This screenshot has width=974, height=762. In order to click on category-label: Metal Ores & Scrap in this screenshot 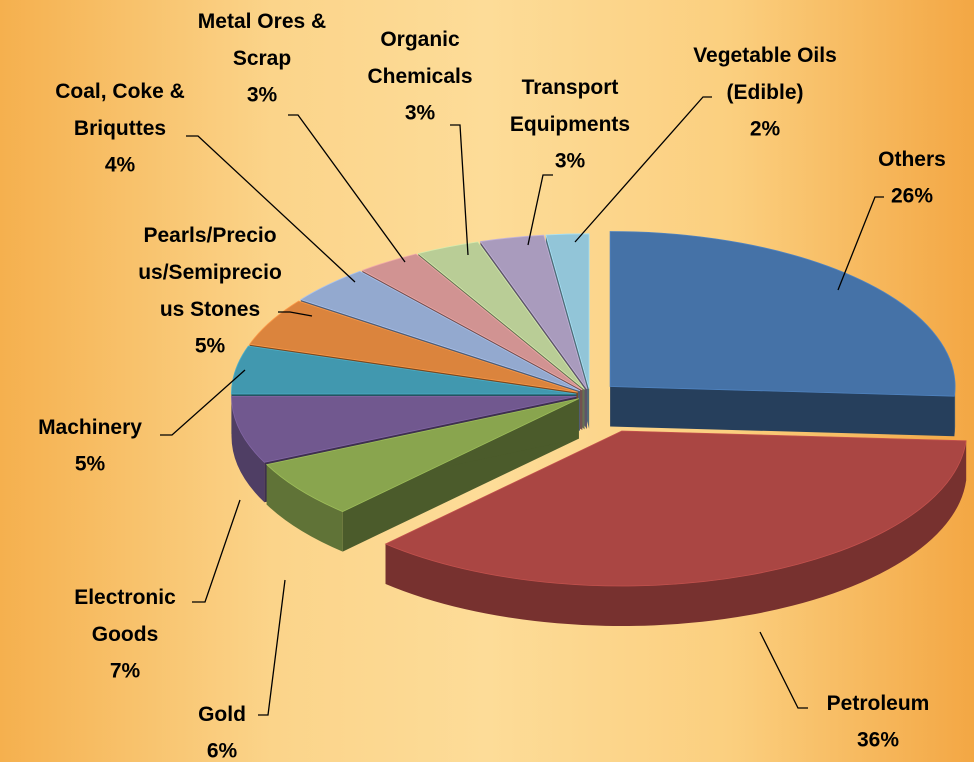, I will do `click(262, 40)`.